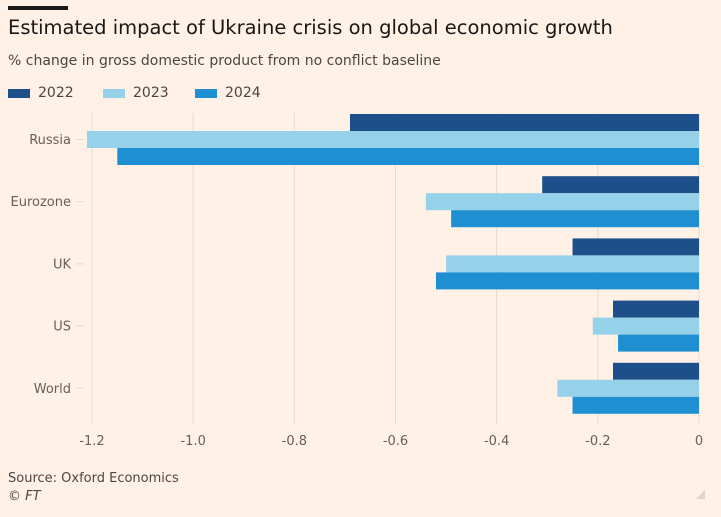 This screenshot has height=517, width=721. I want to click on bar-2022-uk, so click(635, 247).